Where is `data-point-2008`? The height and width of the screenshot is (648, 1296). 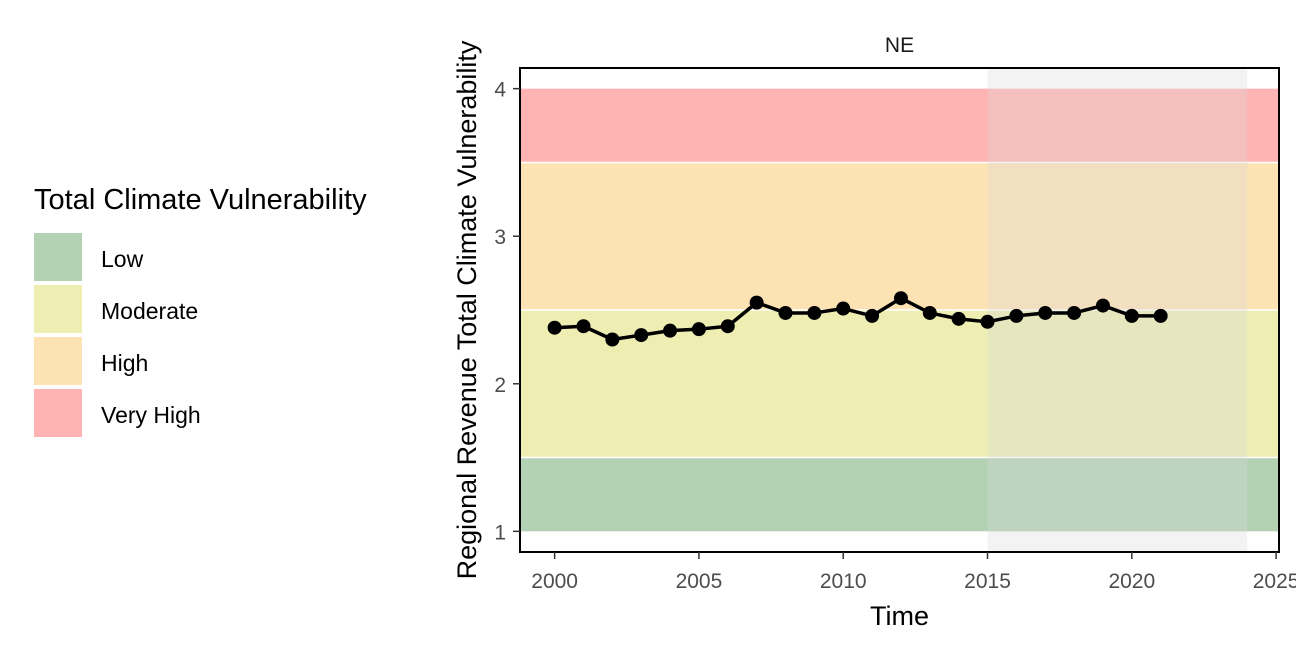
data-point-2008 is located at coordinates (785, 312).